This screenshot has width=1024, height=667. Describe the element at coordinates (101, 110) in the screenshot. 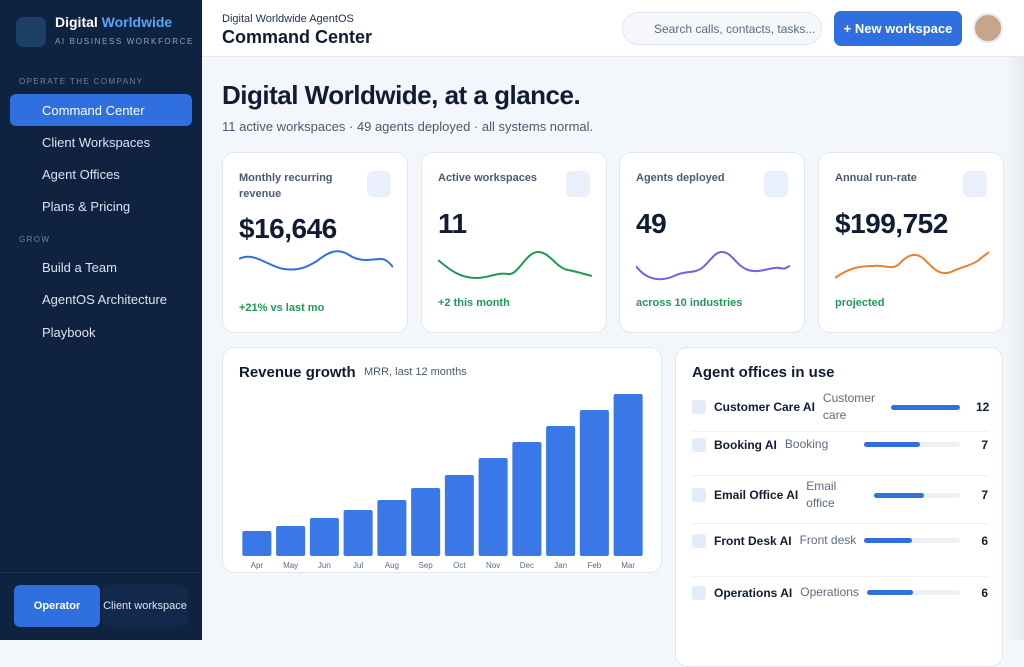

I see `nav-item: Command Center` at that location.